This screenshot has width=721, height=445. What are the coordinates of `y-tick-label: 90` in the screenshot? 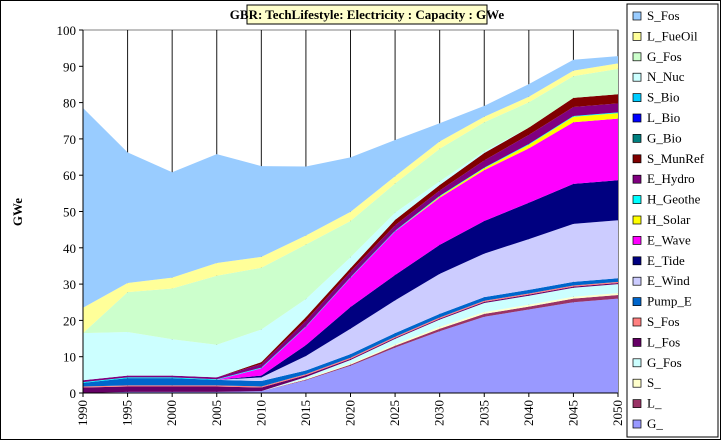 It's located at (69, 66).